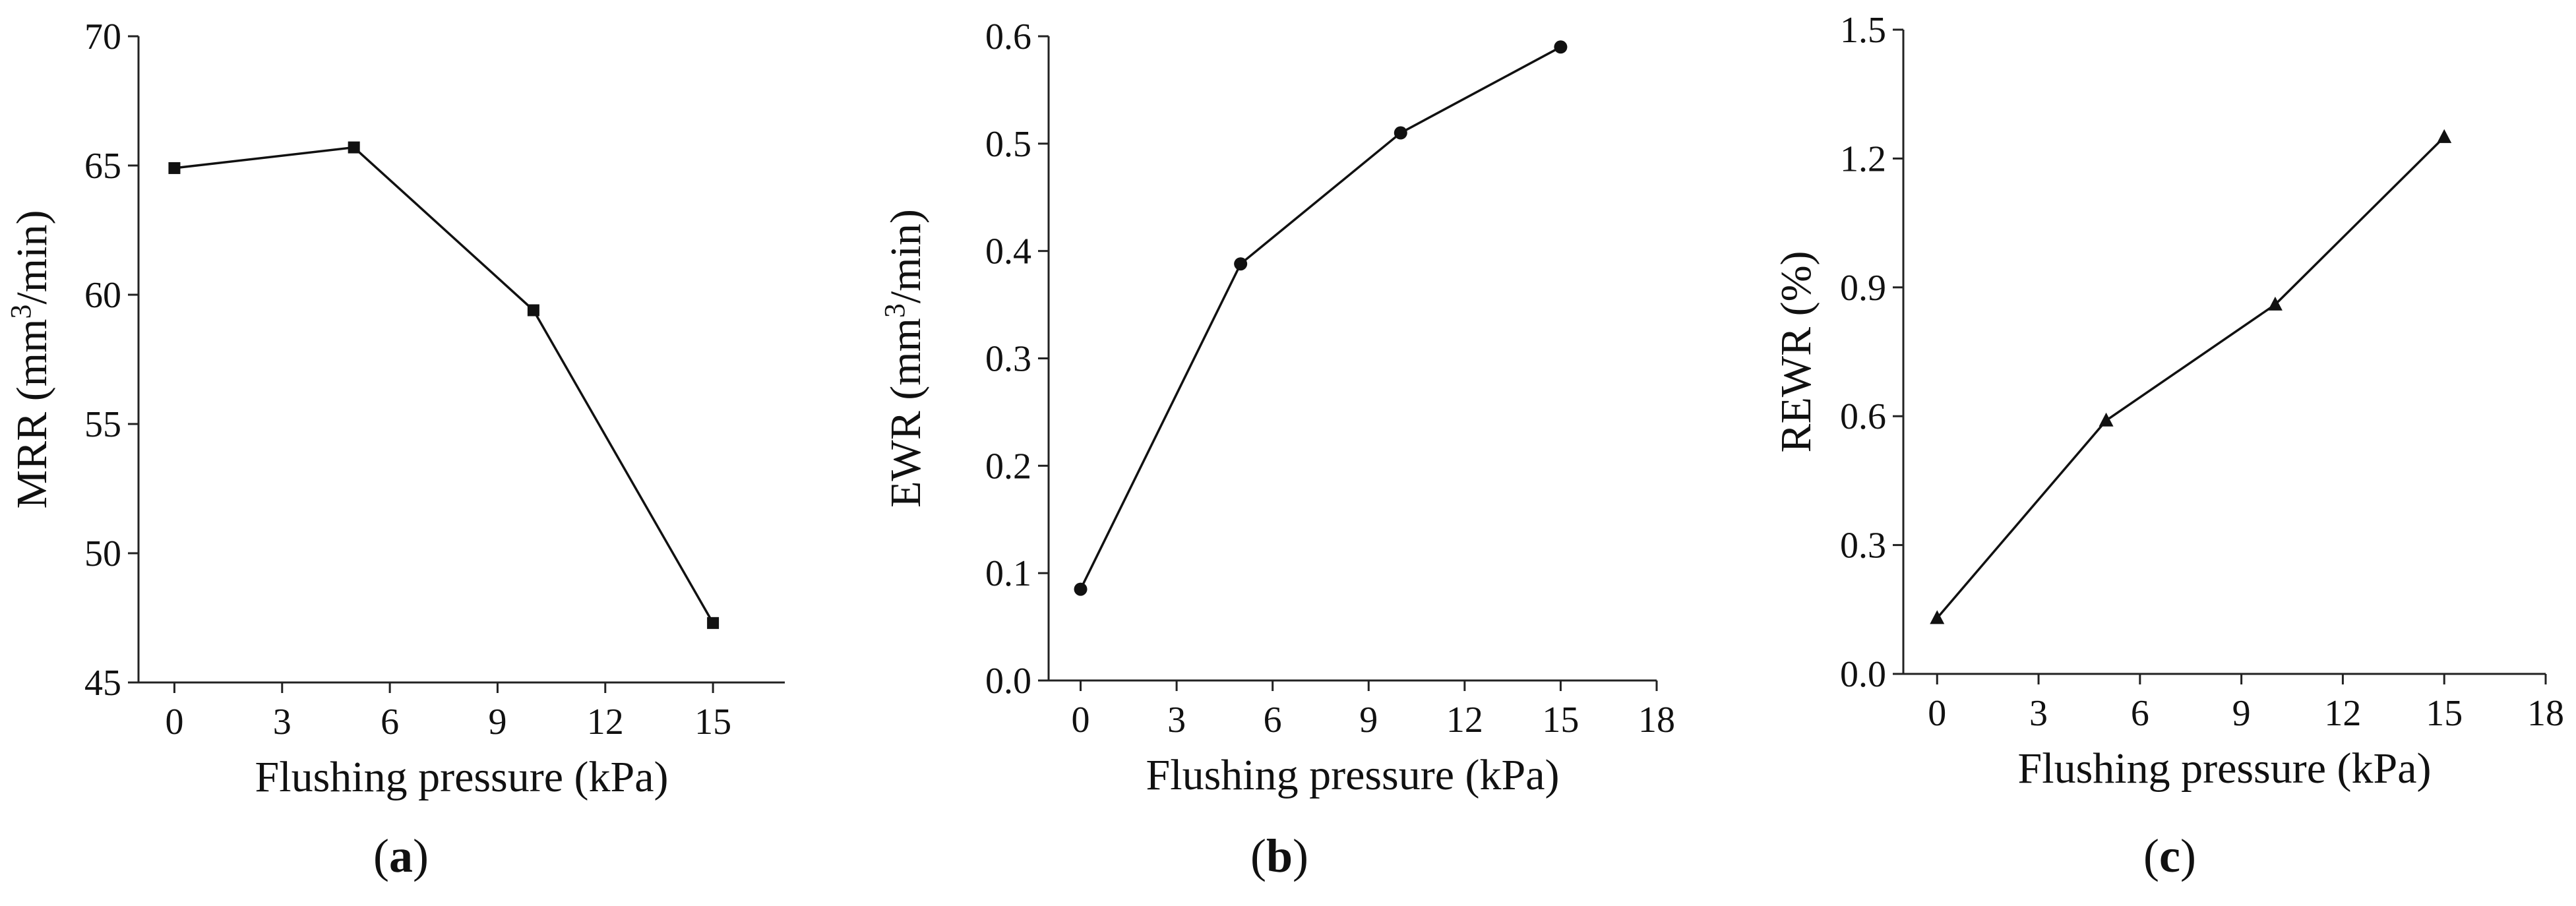 This screenshot has height=906, width=2576. I want to click on y-tick-label: 55, so click(102, 424).